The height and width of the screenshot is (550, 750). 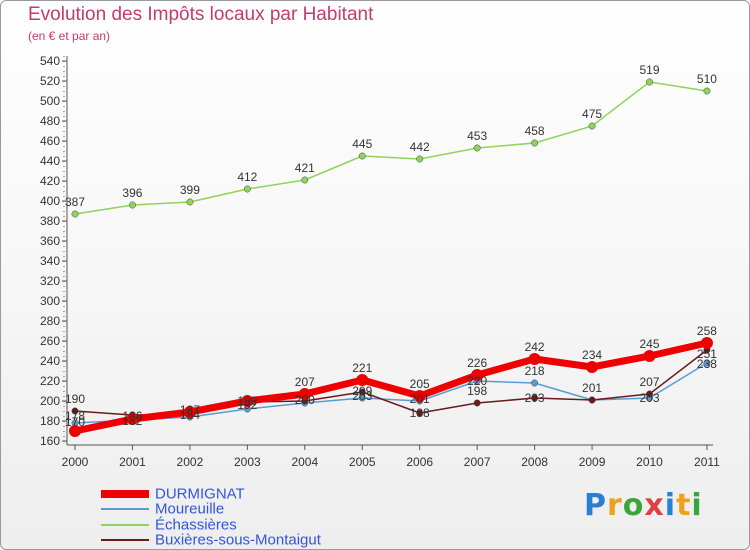 I want to click on x-tick-label: 2008, so click(x=534, y=462).